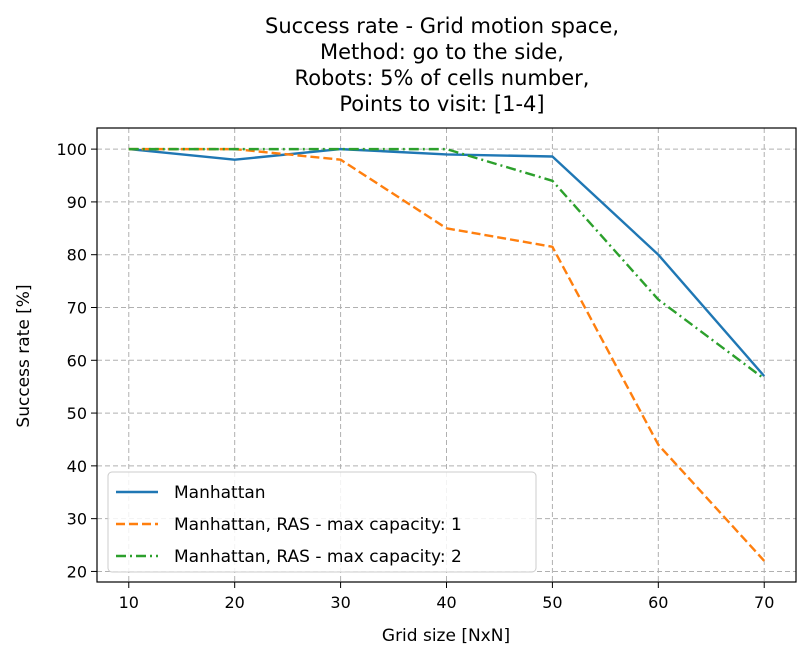  I want to click on y-tick-label: 50, so click(77, 413).